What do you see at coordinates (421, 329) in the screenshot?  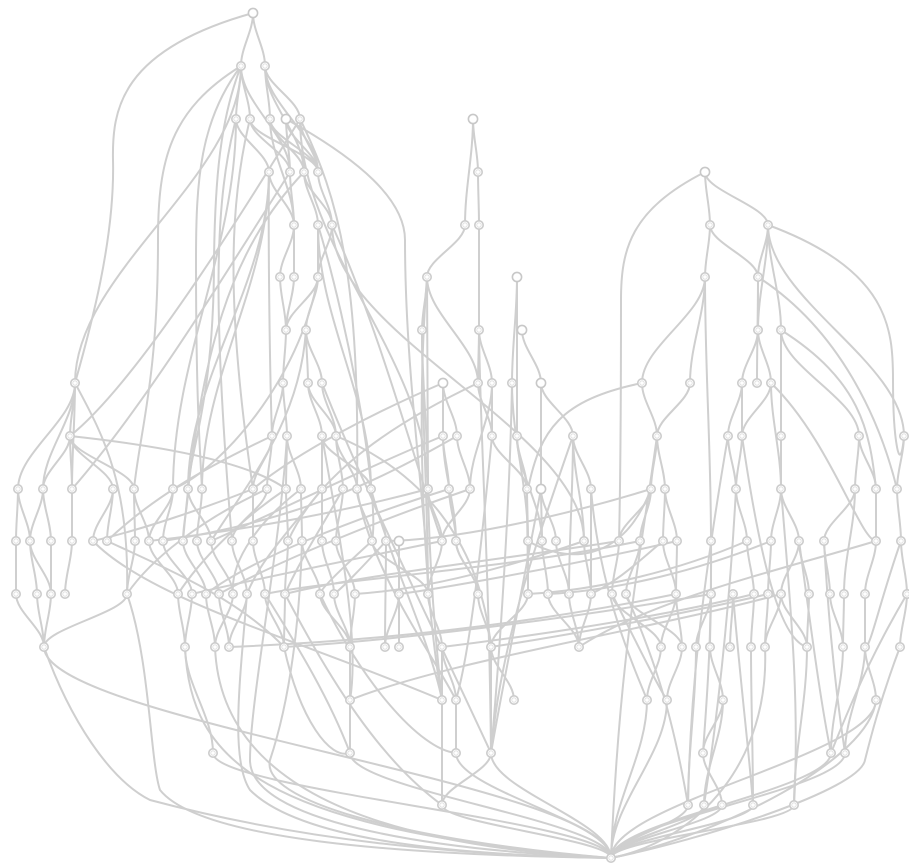 I see `graph-node-f3` at bounding box center [421, 329].